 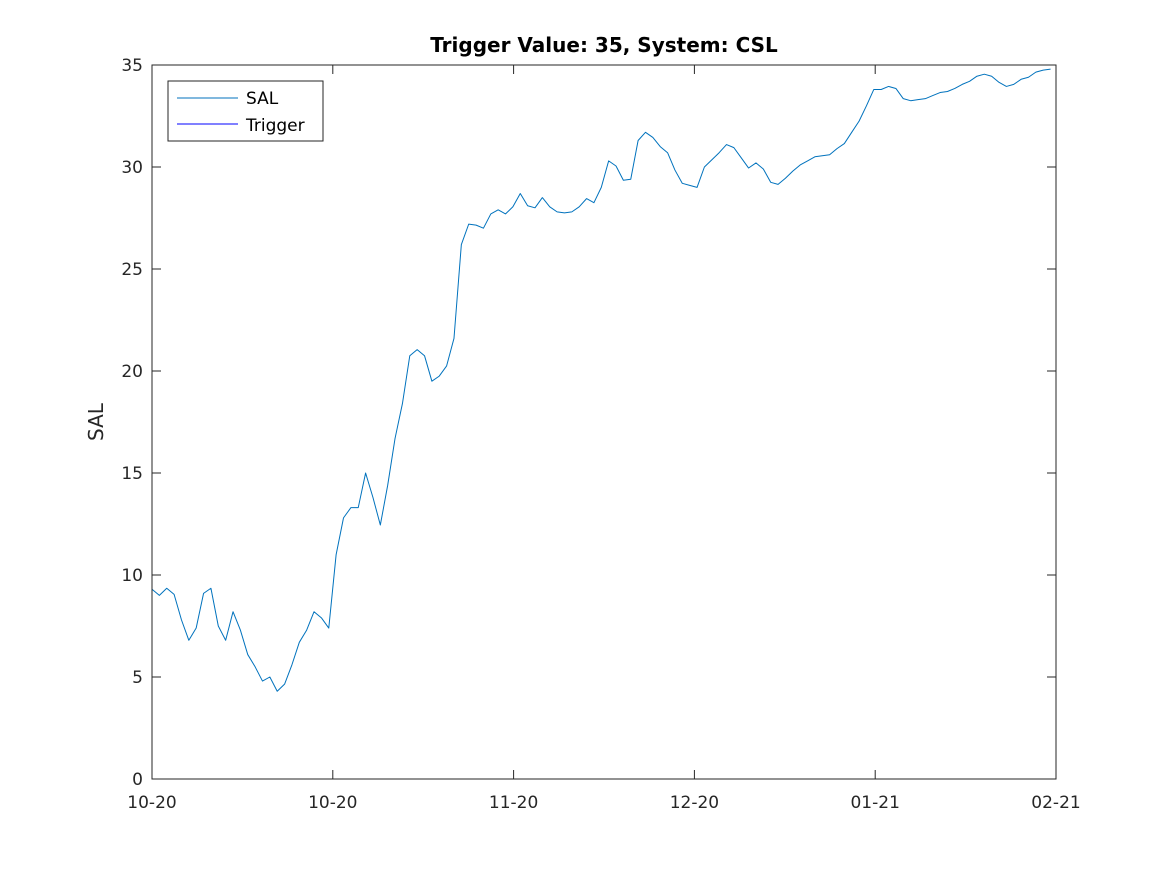 I want to click on legend-label-trigger: Trigger, so click(x=275, y=126).